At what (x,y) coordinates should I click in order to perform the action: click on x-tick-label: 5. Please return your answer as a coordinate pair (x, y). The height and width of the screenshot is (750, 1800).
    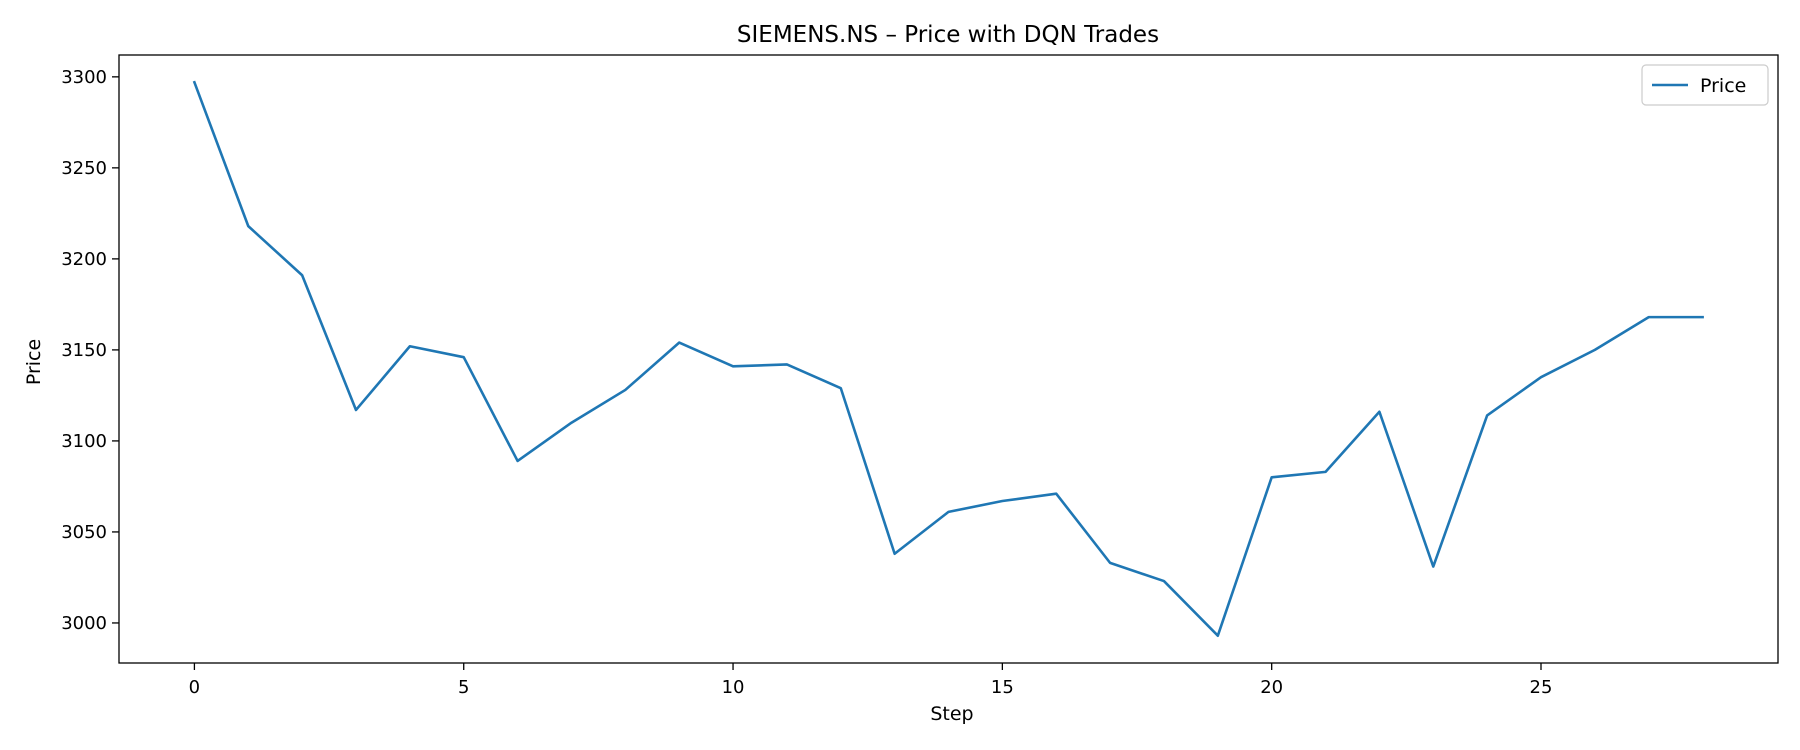
    Looking at the image, I should click on (463, 687).